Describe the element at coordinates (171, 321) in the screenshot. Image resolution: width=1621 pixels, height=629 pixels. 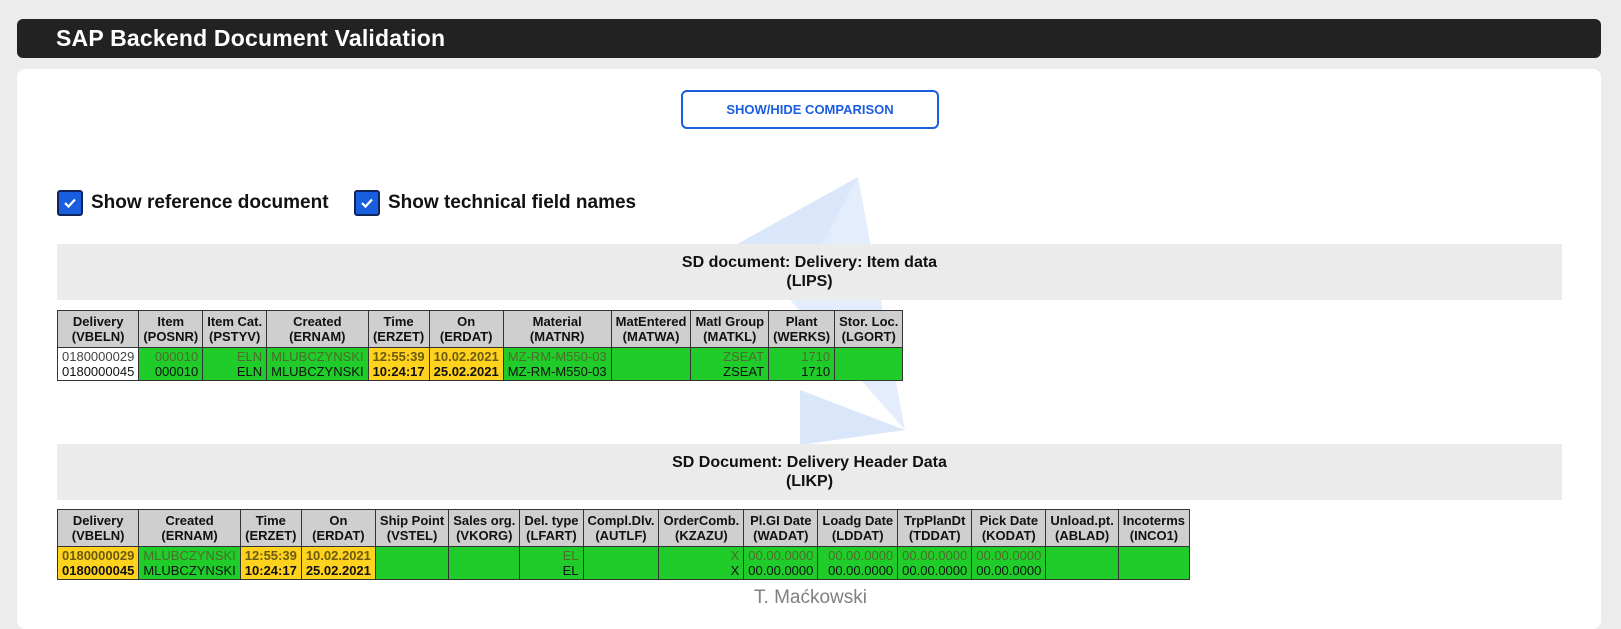
I see `column-label: Item` at that location.